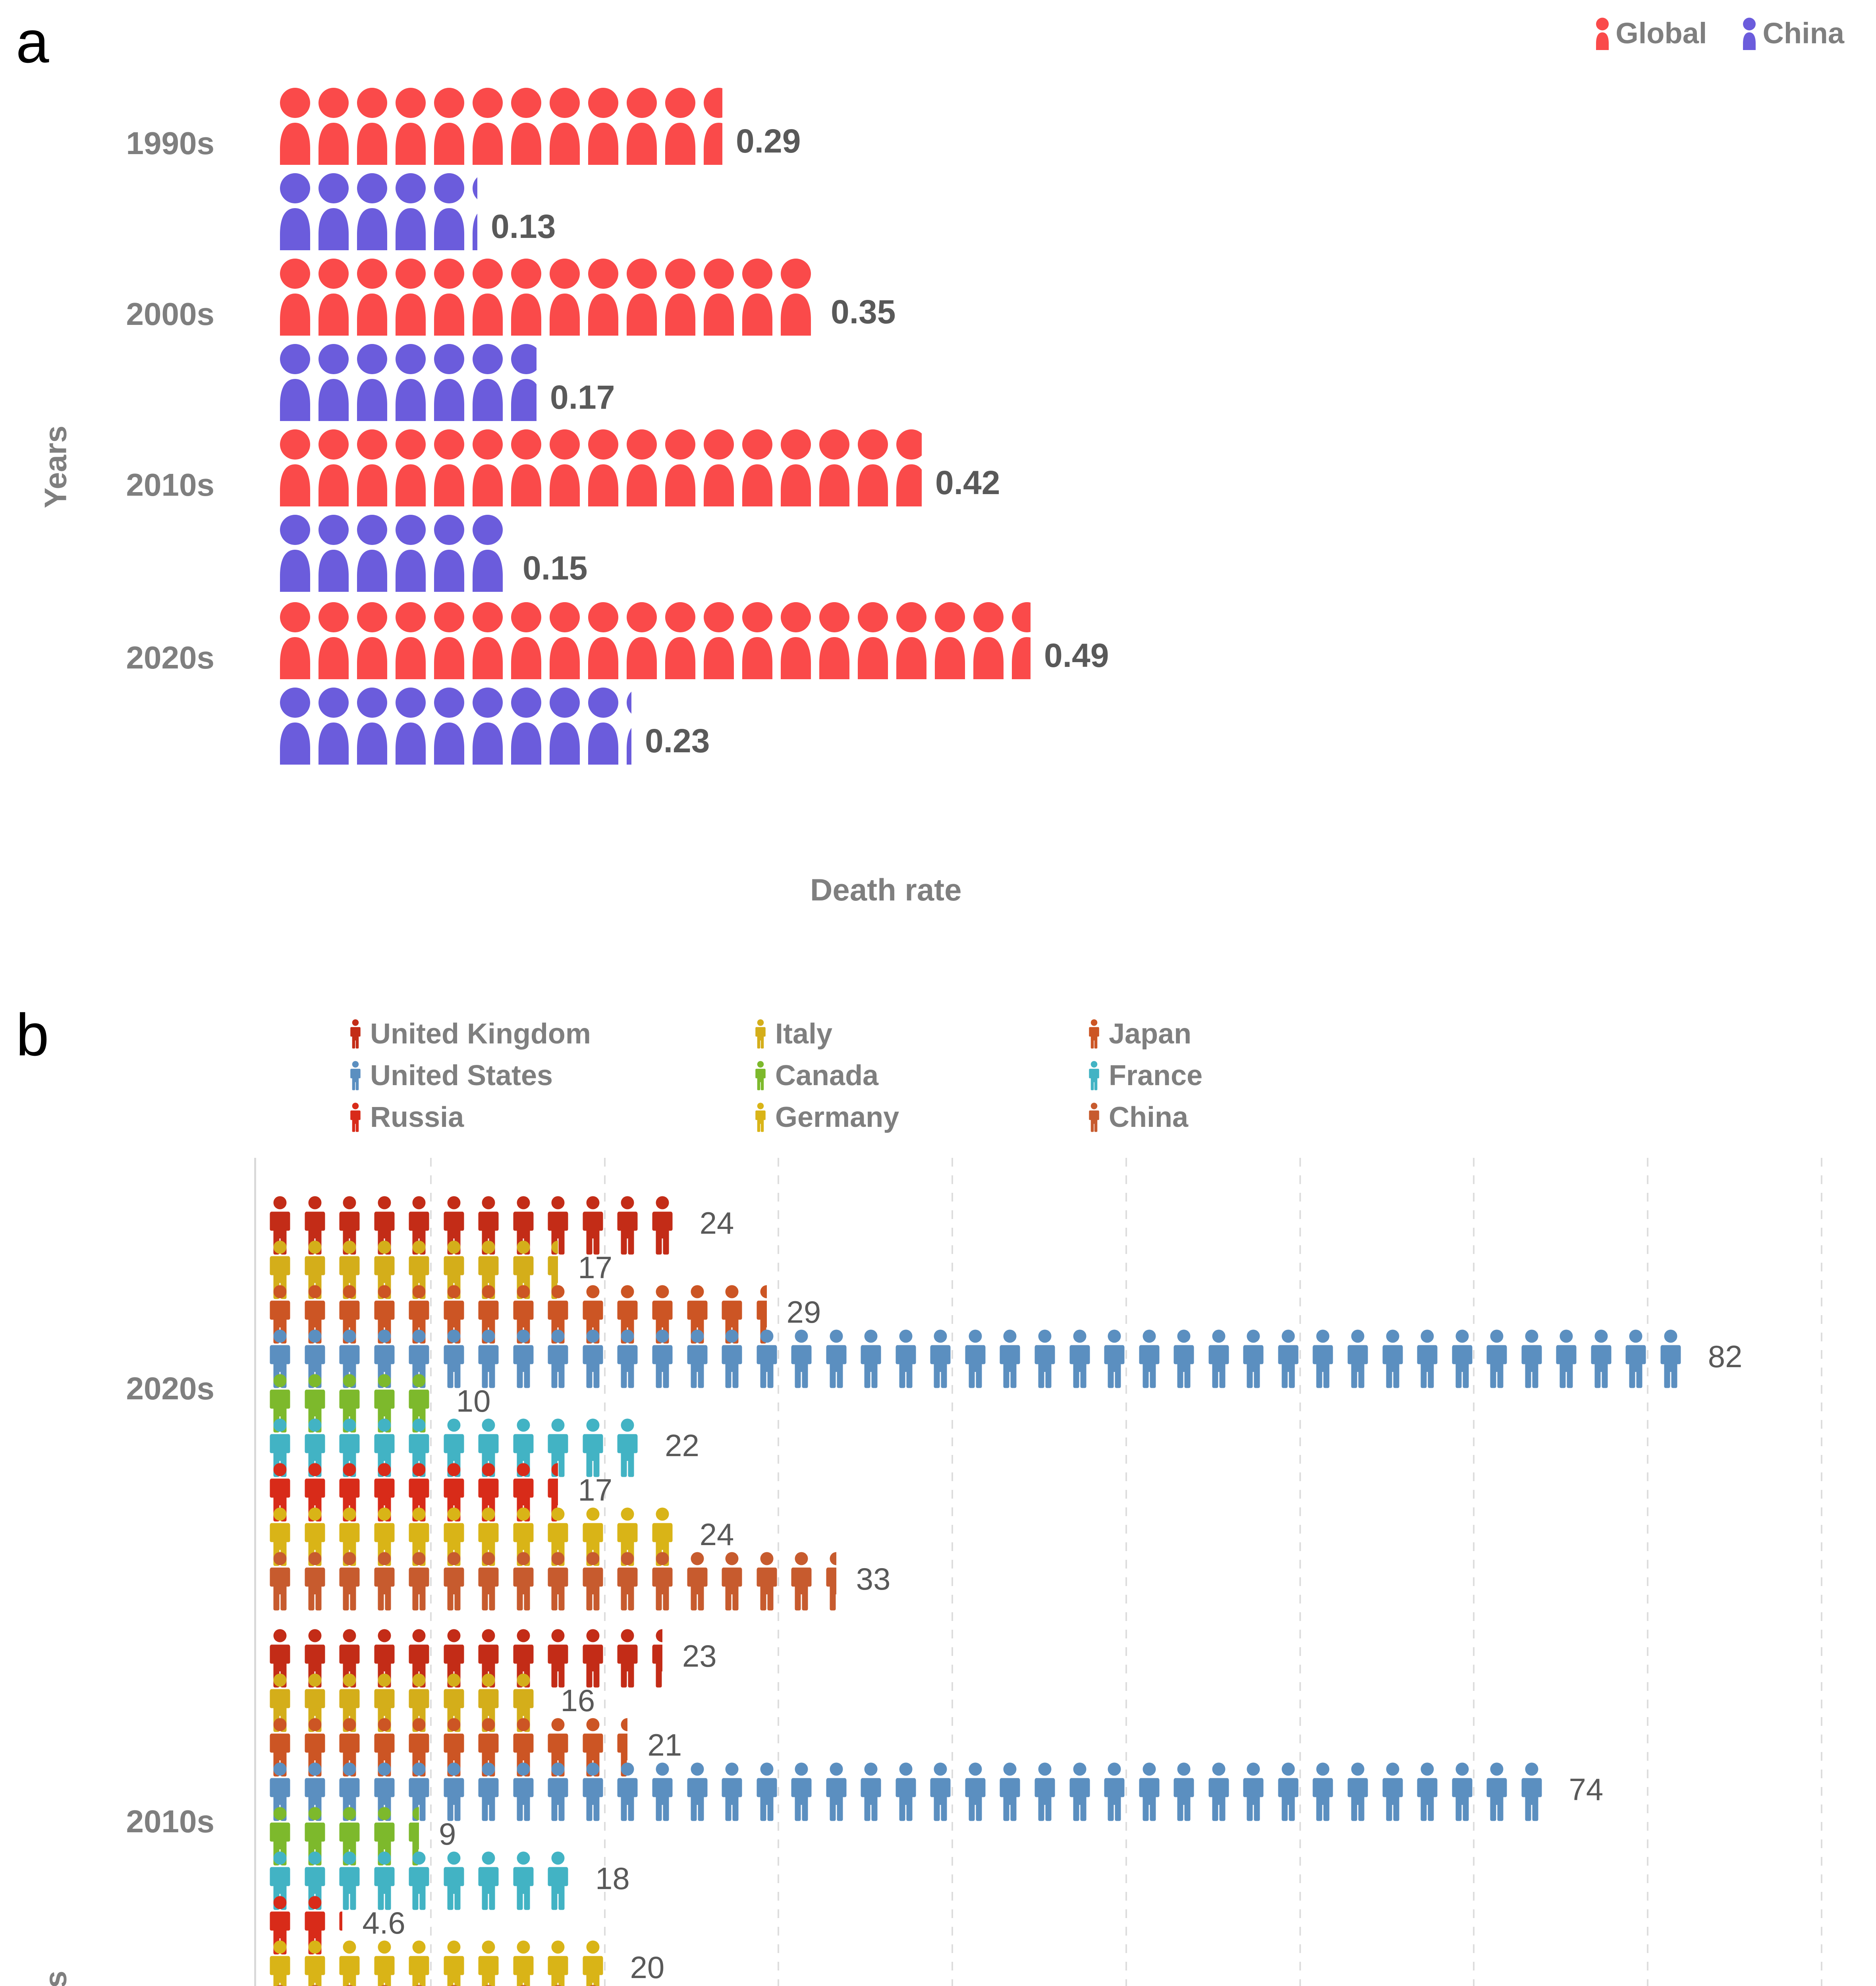  Describe the element at coordinates (921, 1076) in the screenshot. I see `legend-item-canada: Canada` at that location.